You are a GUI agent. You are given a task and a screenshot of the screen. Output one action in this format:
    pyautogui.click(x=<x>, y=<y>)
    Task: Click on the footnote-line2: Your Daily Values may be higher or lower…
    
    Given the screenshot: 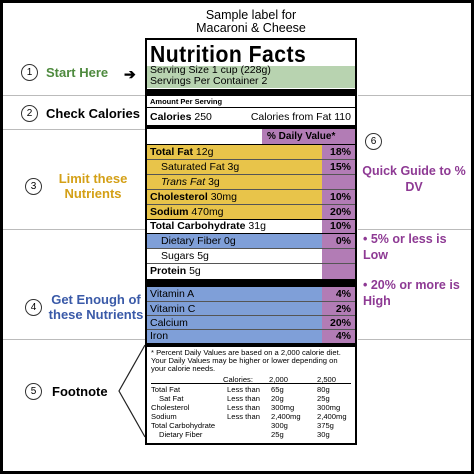 What is the action you would take?
    pyautogui.click(x=244, y=360)
    